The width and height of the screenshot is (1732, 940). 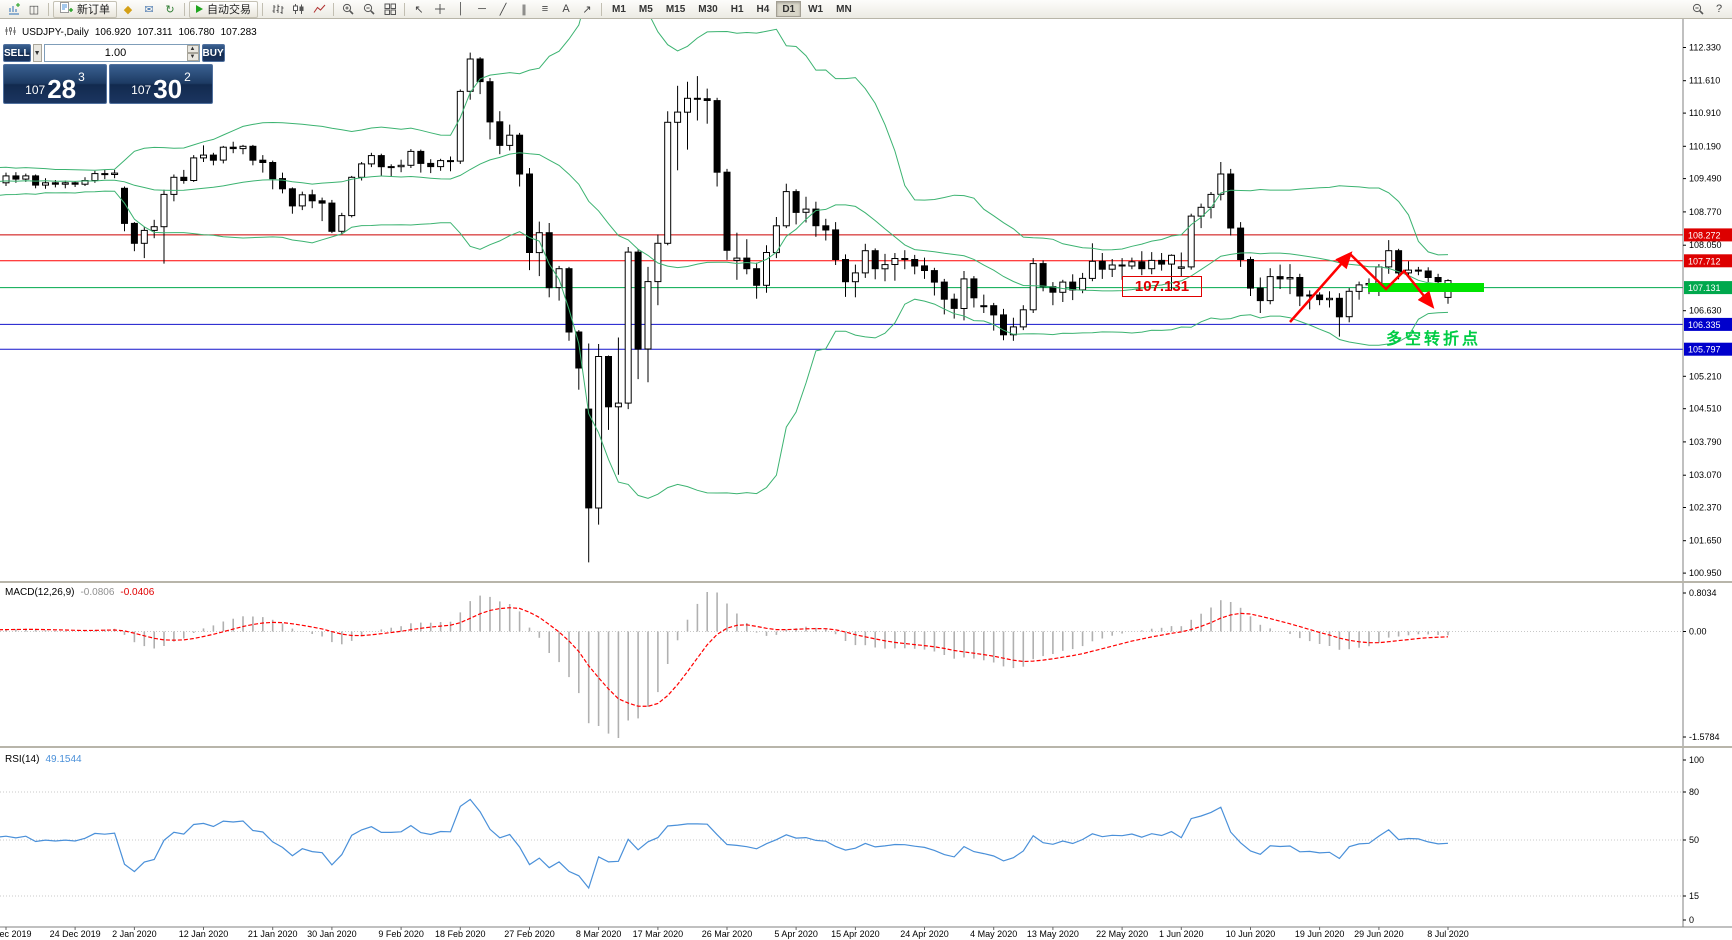 I want to click on autotrading-button: 自动交易, so click(x=223, y=9).